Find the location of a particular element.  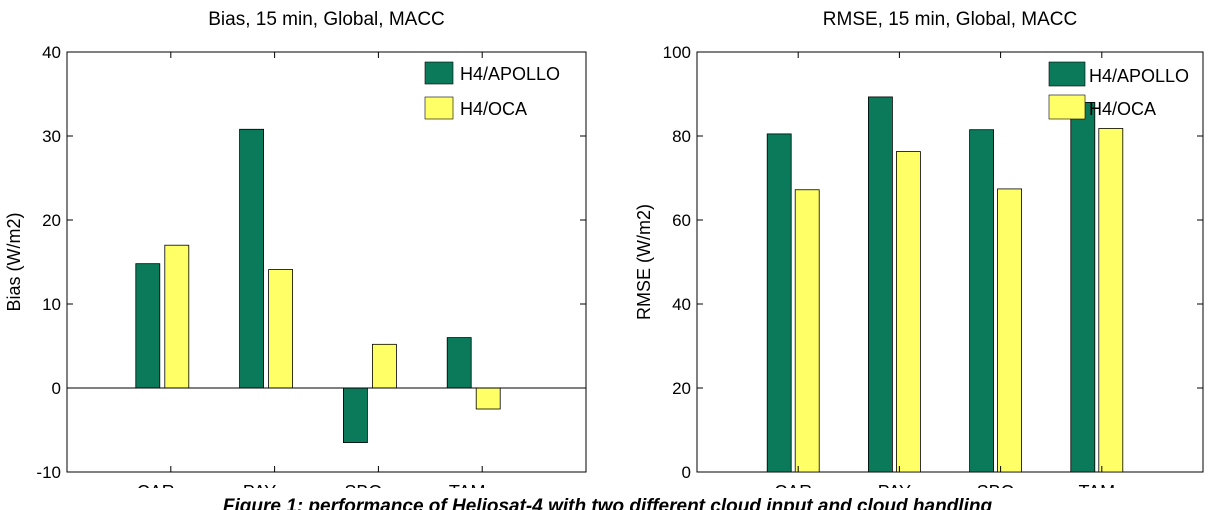

y-tick-label: 100 is located at coordinates (677, 52).